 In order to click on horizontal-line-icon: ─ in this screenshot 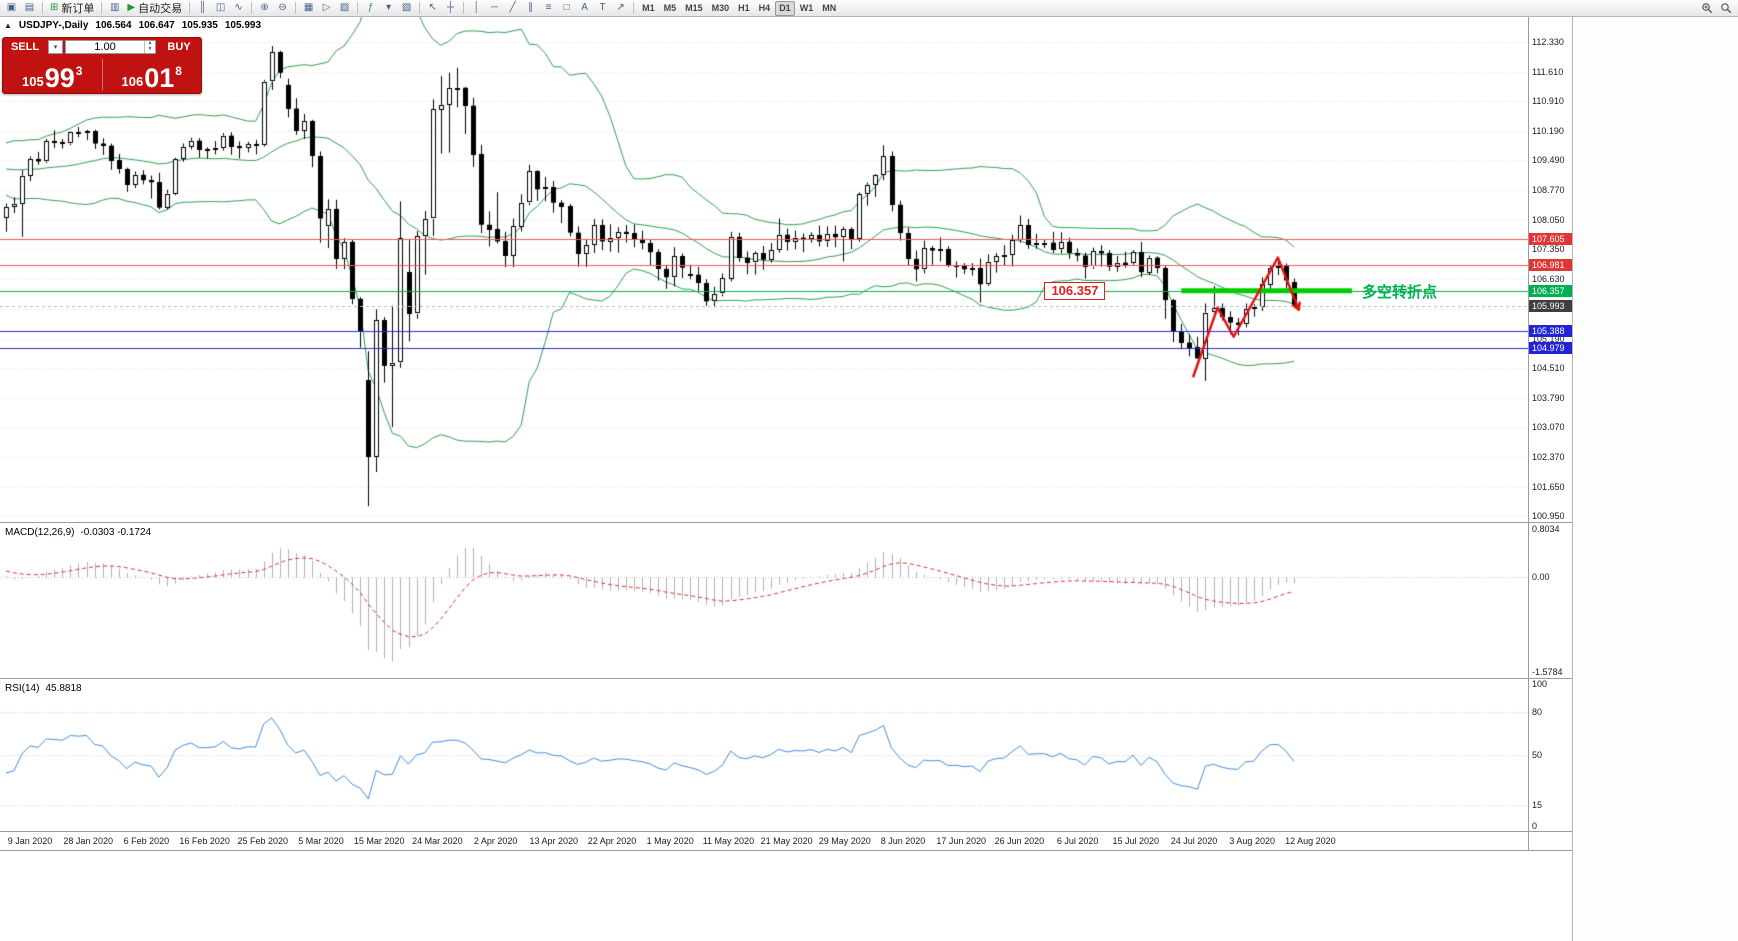, I will do `click(494, 8)`.